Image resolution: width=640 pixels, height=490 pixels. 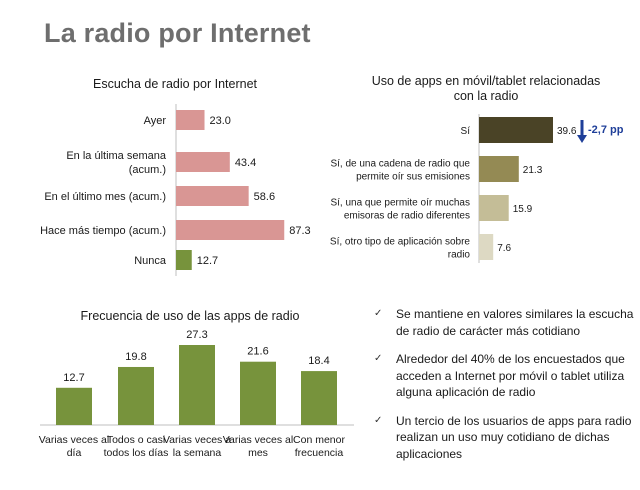 I want to click on frequency-value-label: 21.6, so click(x=257, y=352).